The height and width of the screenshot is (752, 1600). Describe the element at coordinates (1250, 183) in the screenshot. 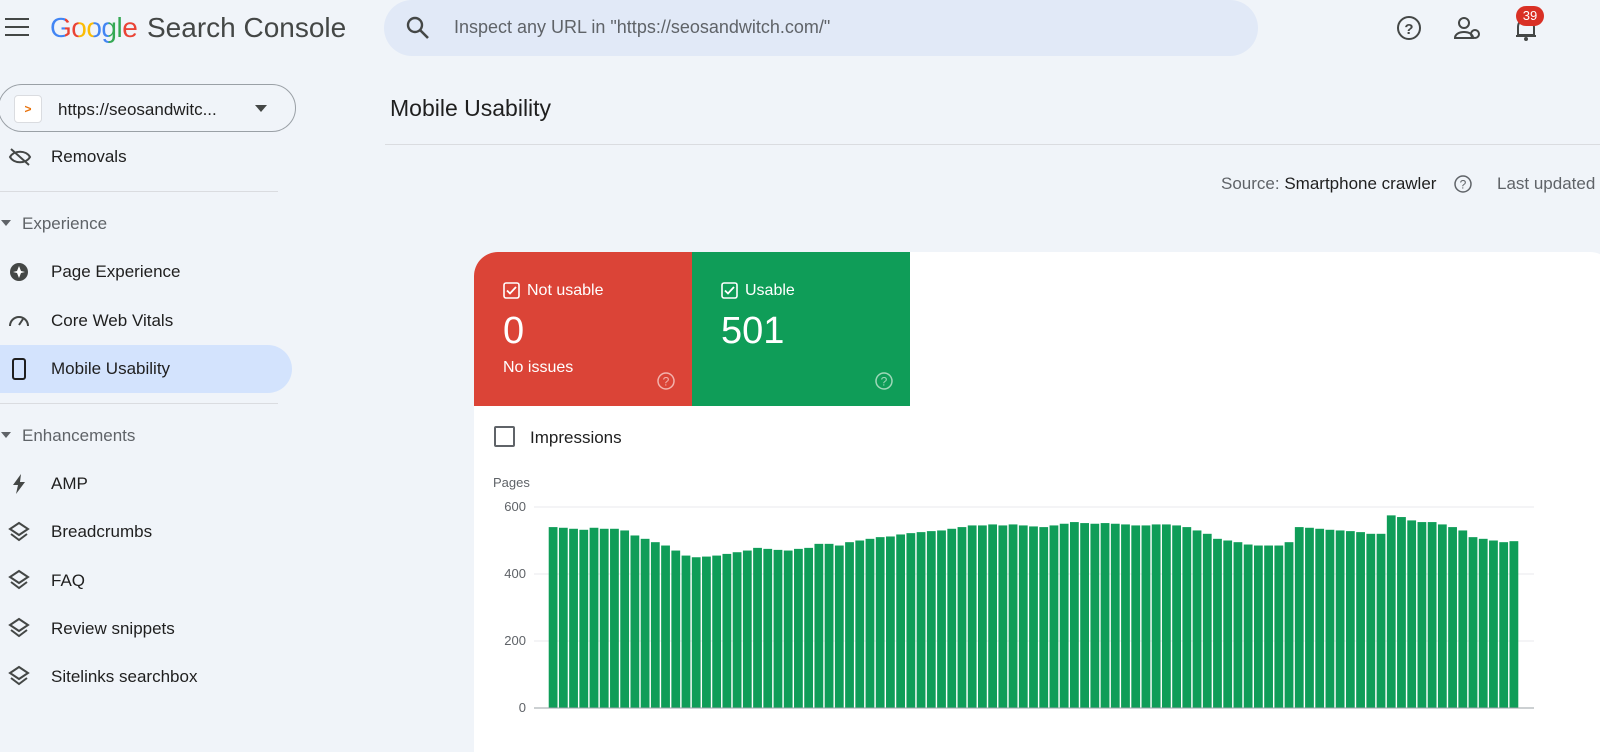

I see `source-label: Source:` at that location.